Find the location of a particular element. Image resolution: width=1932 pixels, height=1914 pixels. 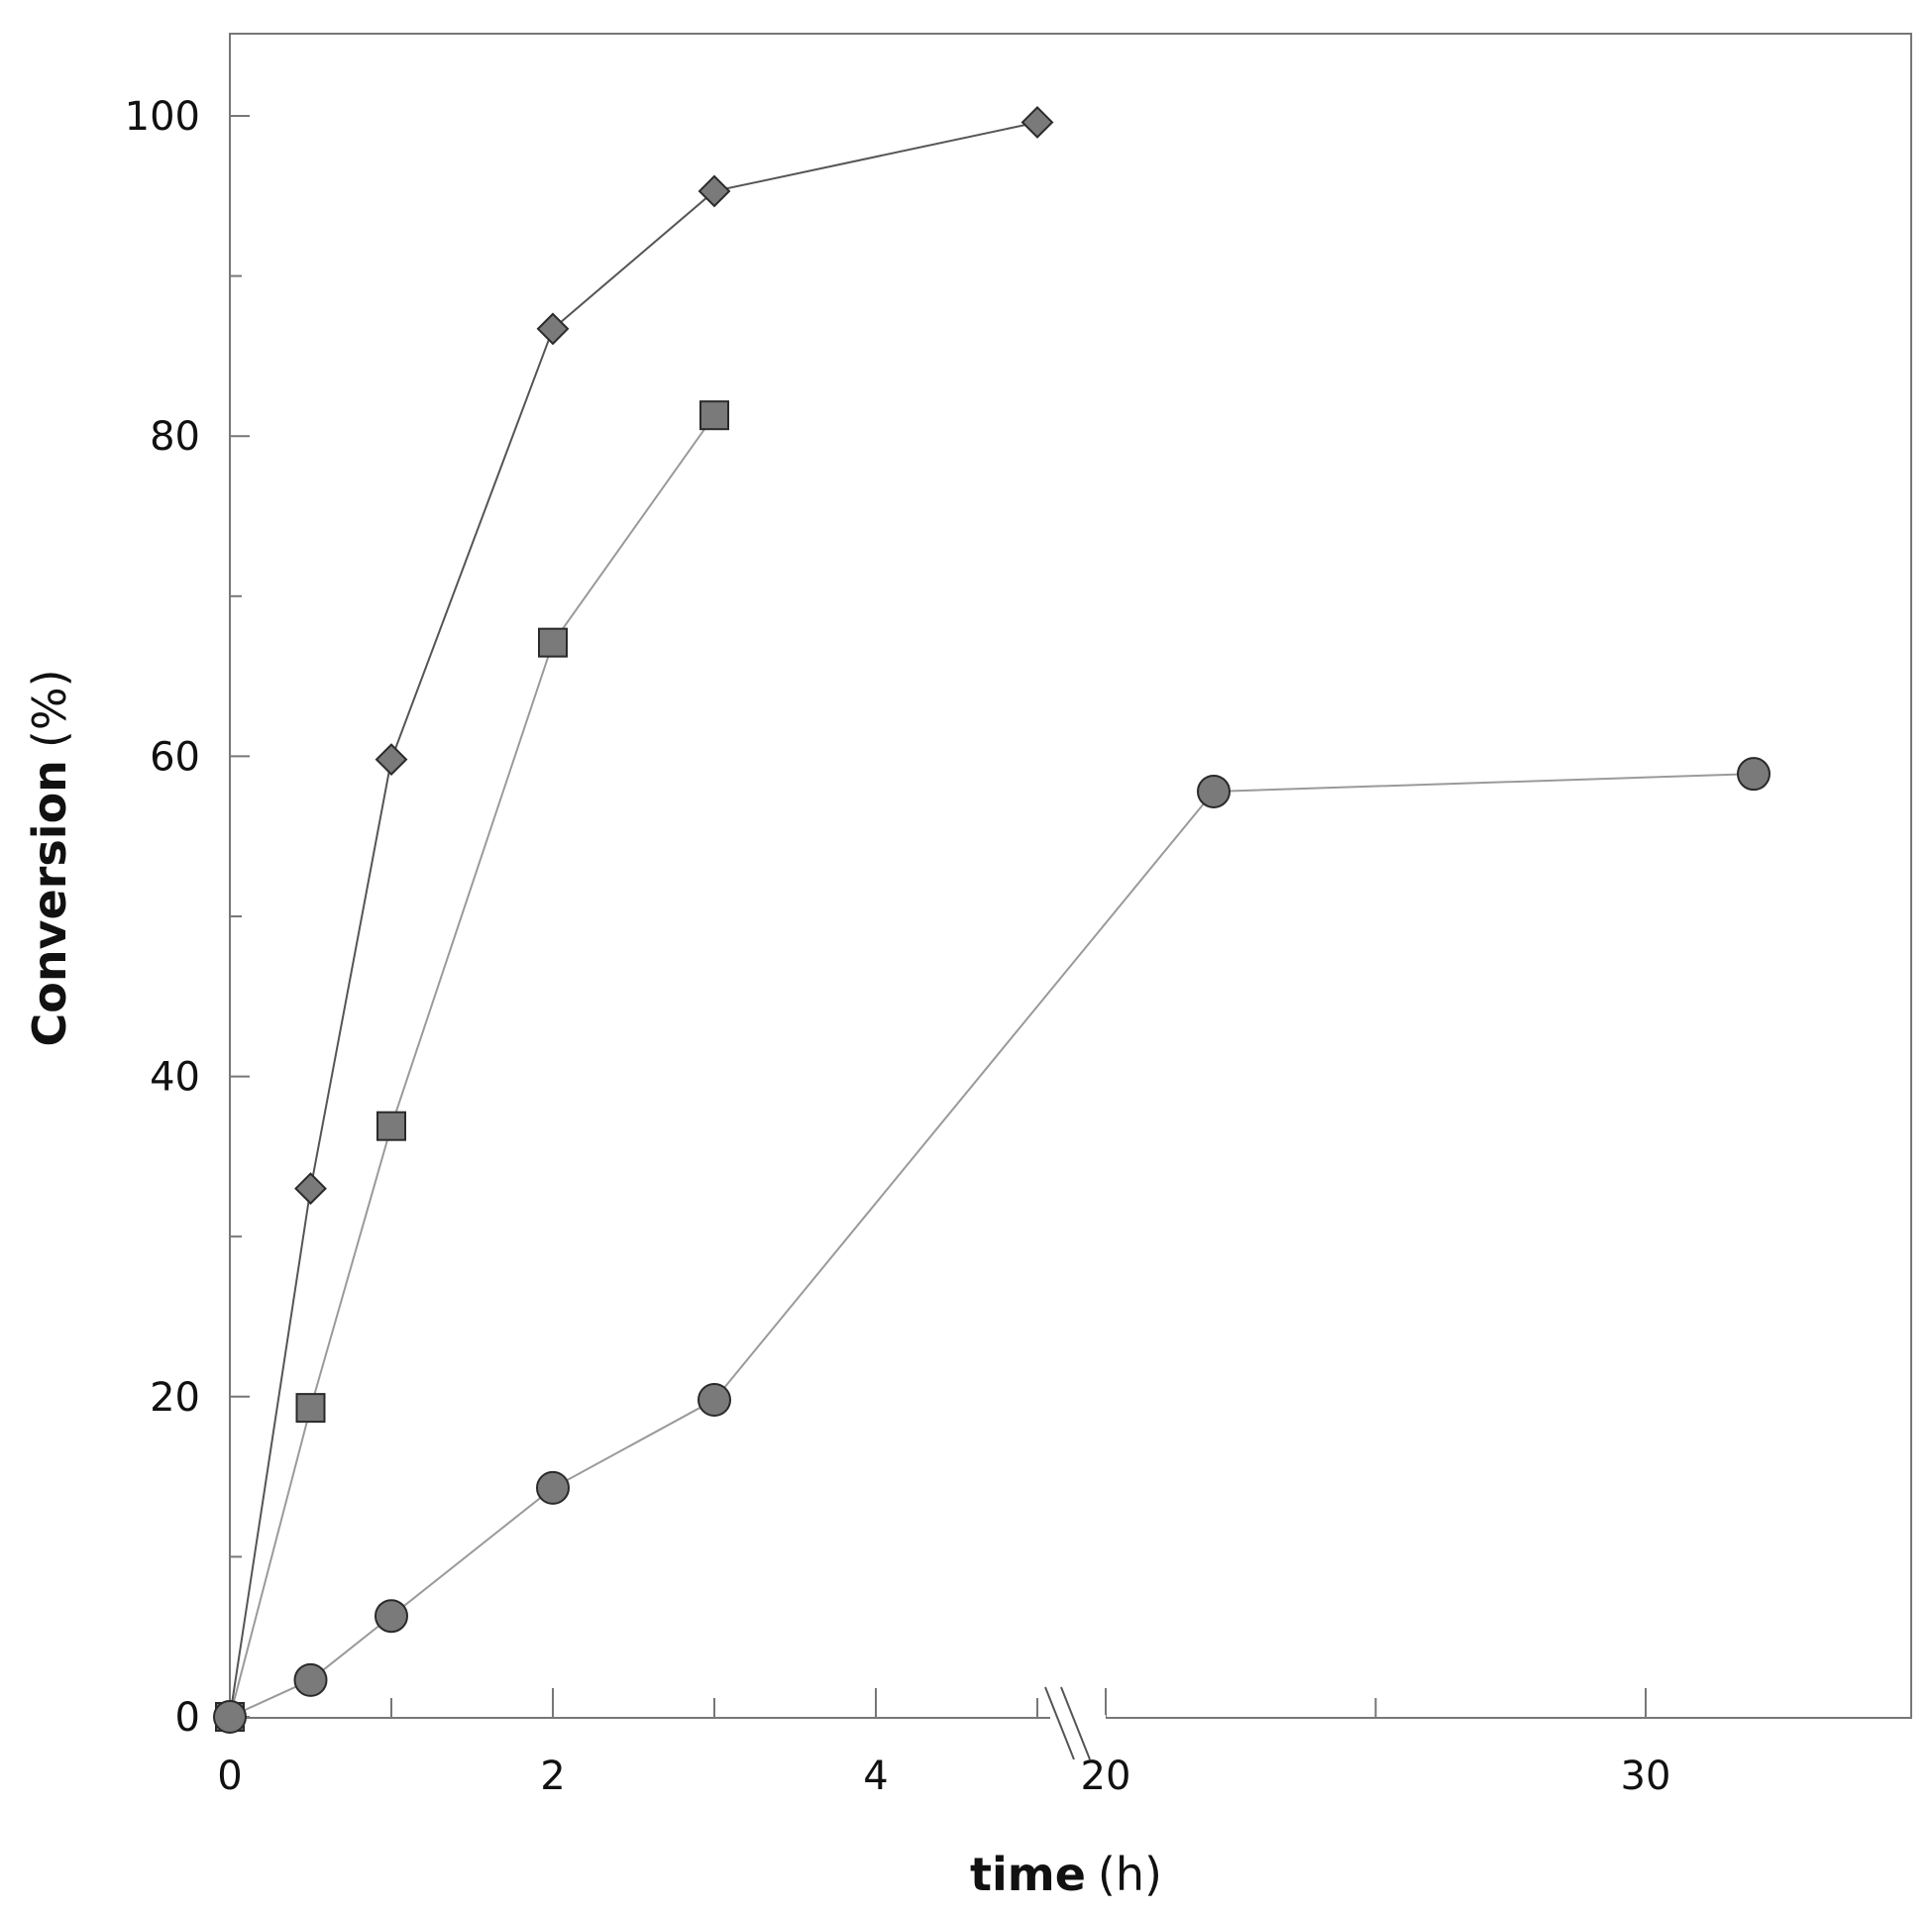

x-axis-title: time (h) is located at coordinates (1066, 1874).